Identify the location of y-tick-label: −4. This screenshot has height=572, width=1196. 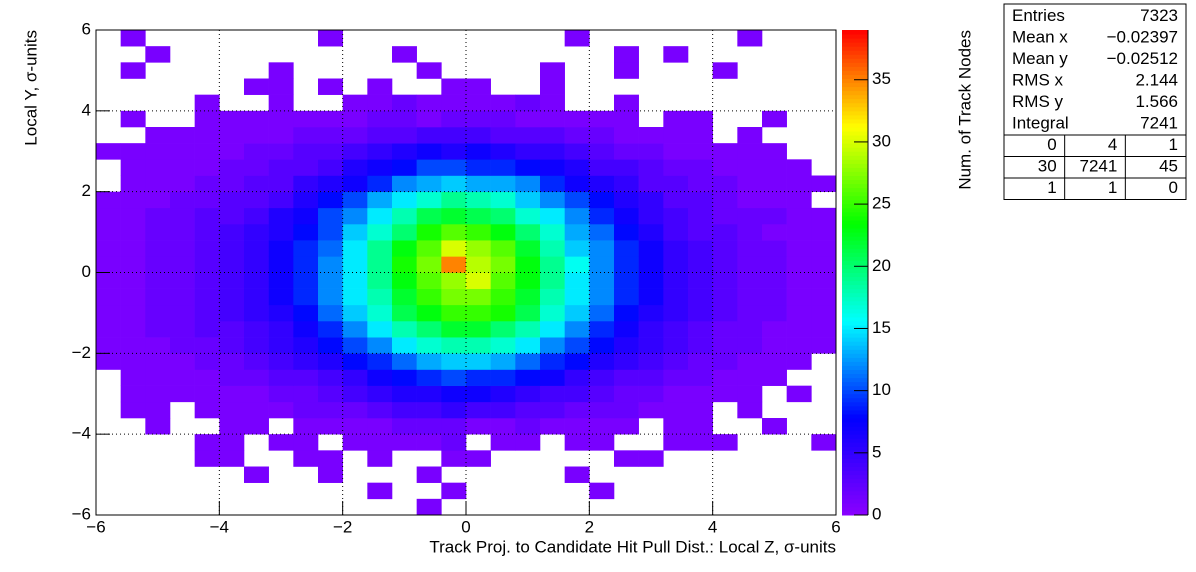
(81, 433).